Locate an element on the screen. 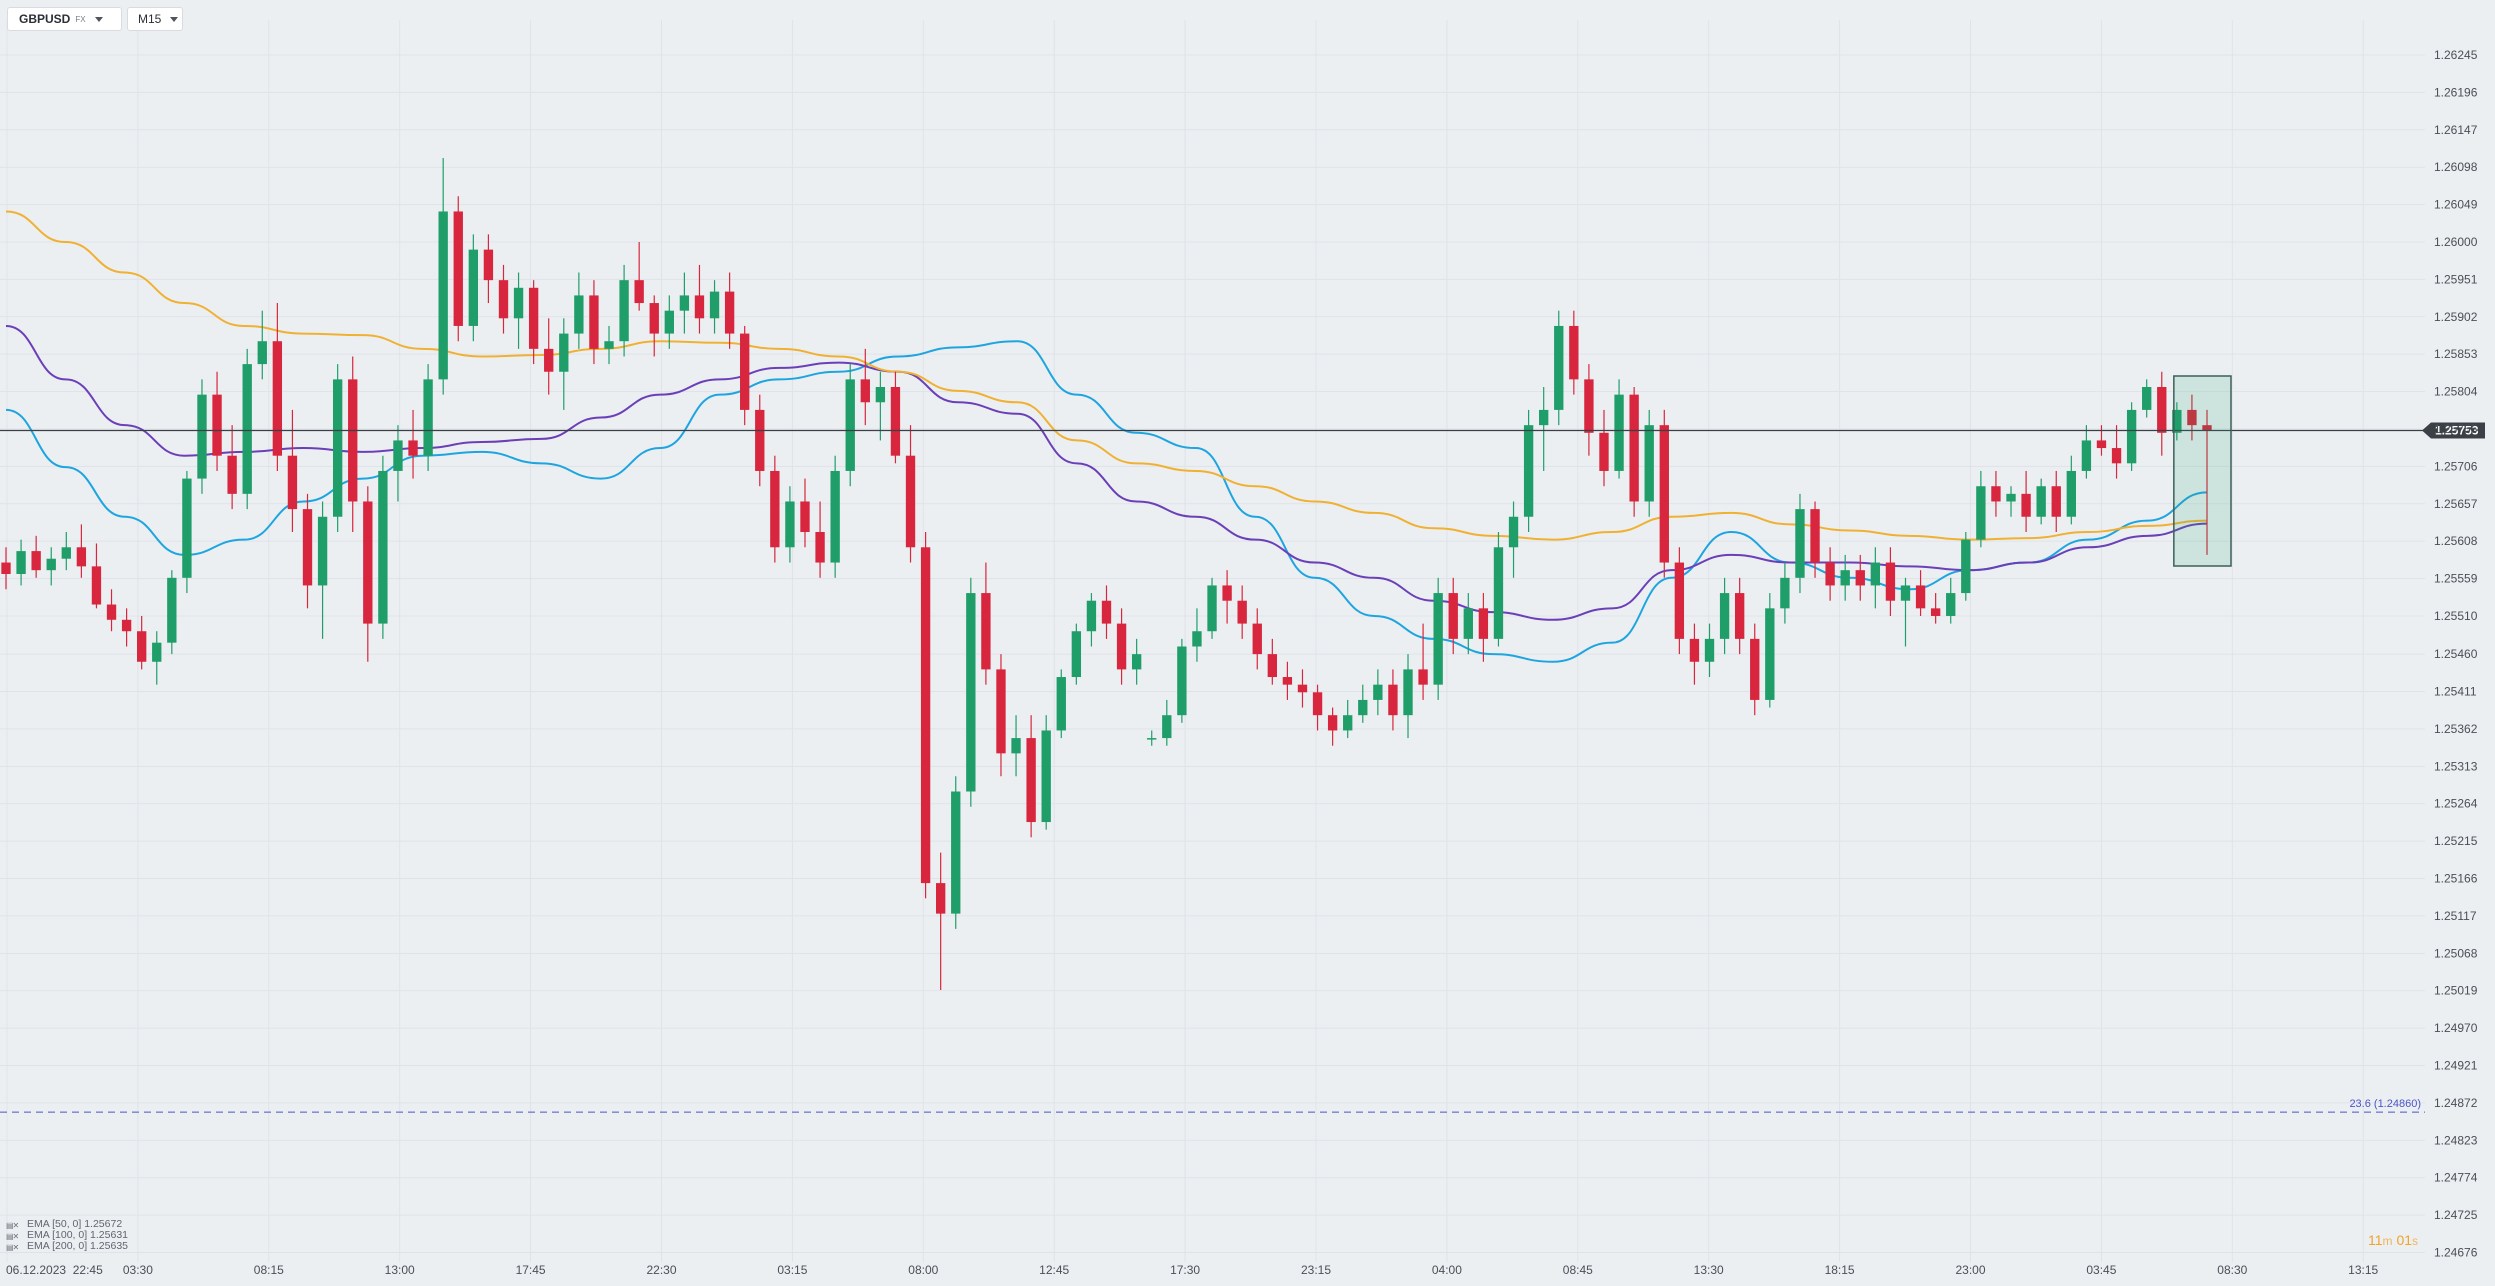 Image resolution: width=2495 pixels, height=1286 pixels. current-price-line: 1.25753 is located at coordinates (1242, 430).